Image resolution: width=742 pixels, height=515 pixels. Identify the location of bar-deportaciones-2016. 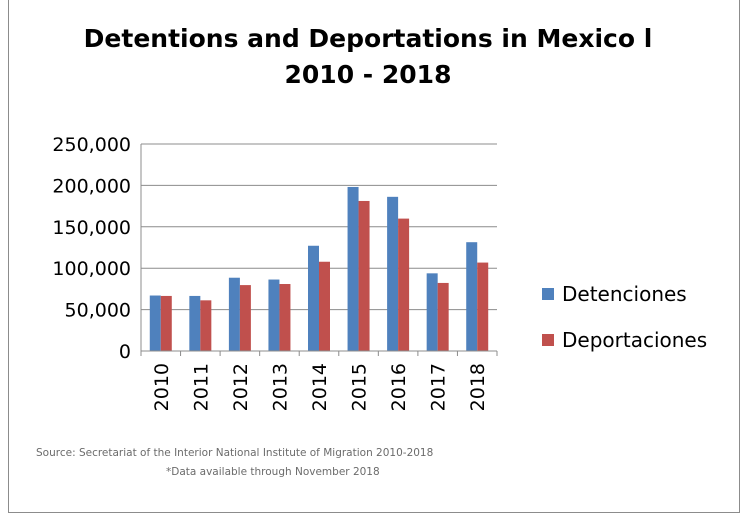
(404, 284).